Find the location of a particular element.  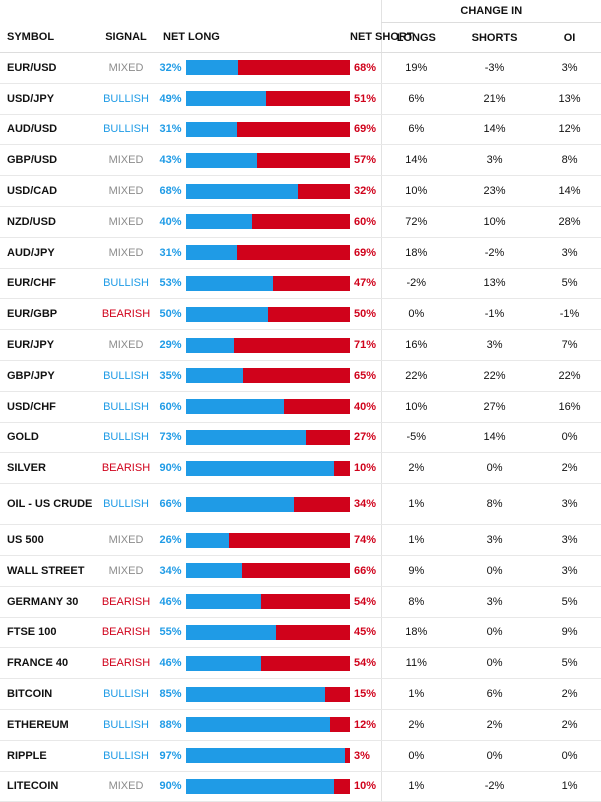

table-row: EUR/CHF BULLISH 53% 47% -2% 13% 5% is located at coordinates (300, 284).